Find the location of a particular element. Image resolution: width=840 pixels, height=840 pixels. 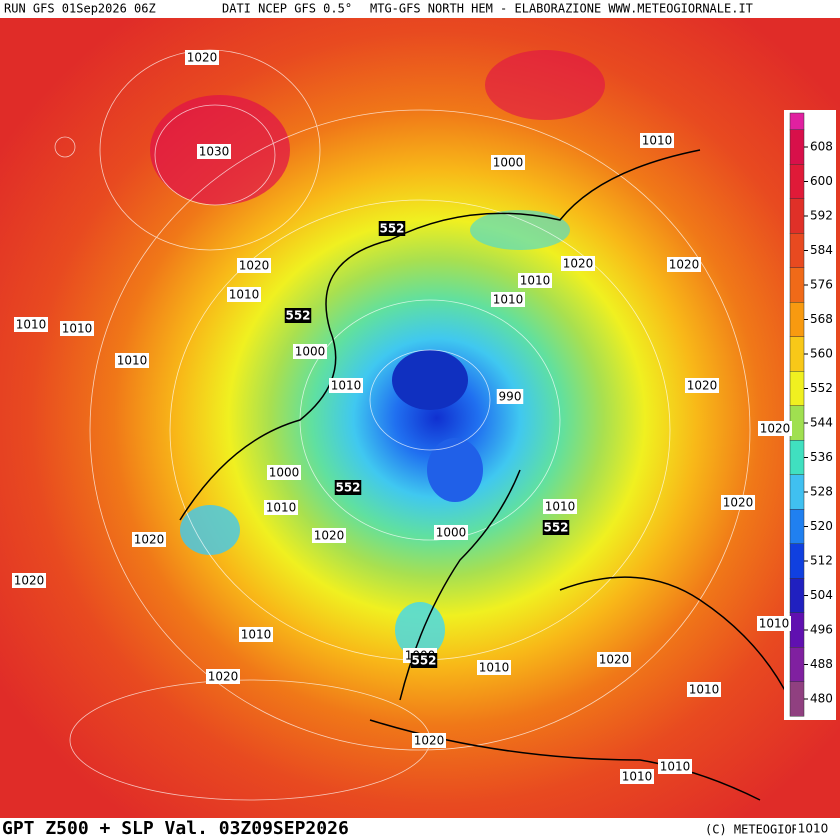

colorbar-label: 536 is located at coordinates (821, 457).